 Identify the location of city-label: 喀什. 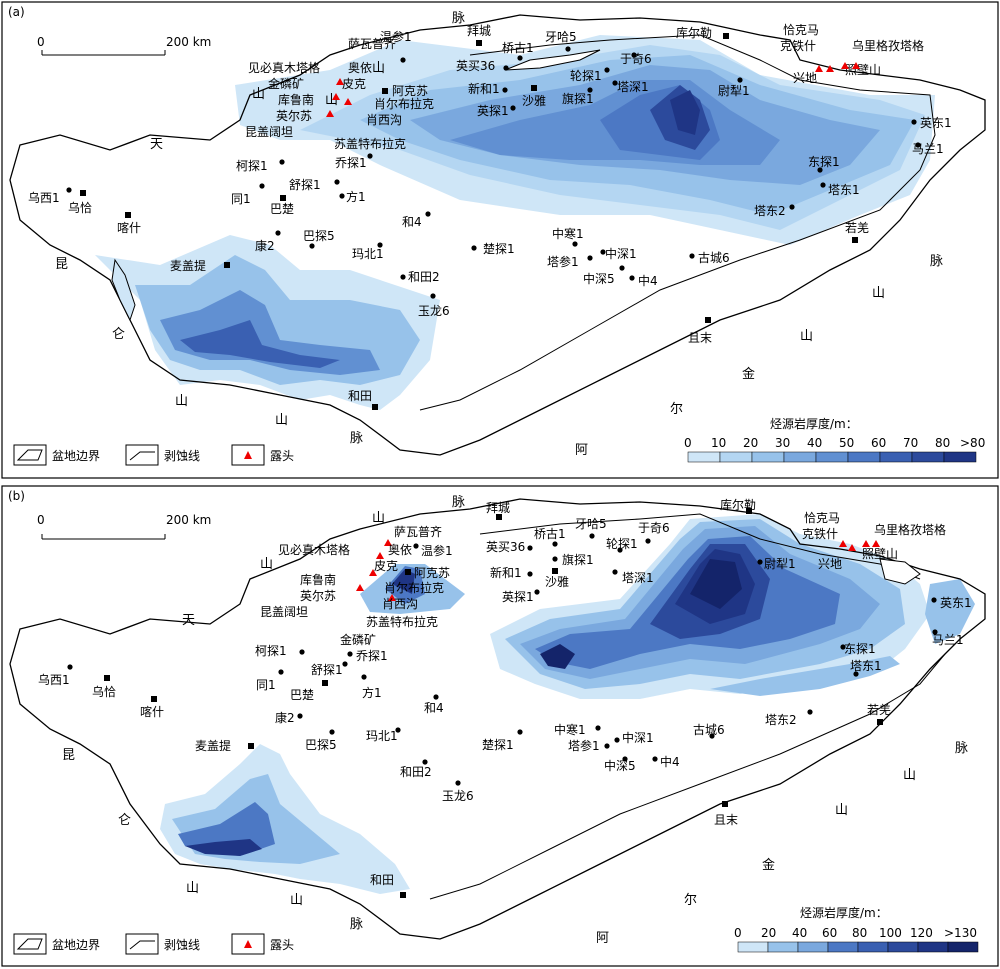
(129, 228).